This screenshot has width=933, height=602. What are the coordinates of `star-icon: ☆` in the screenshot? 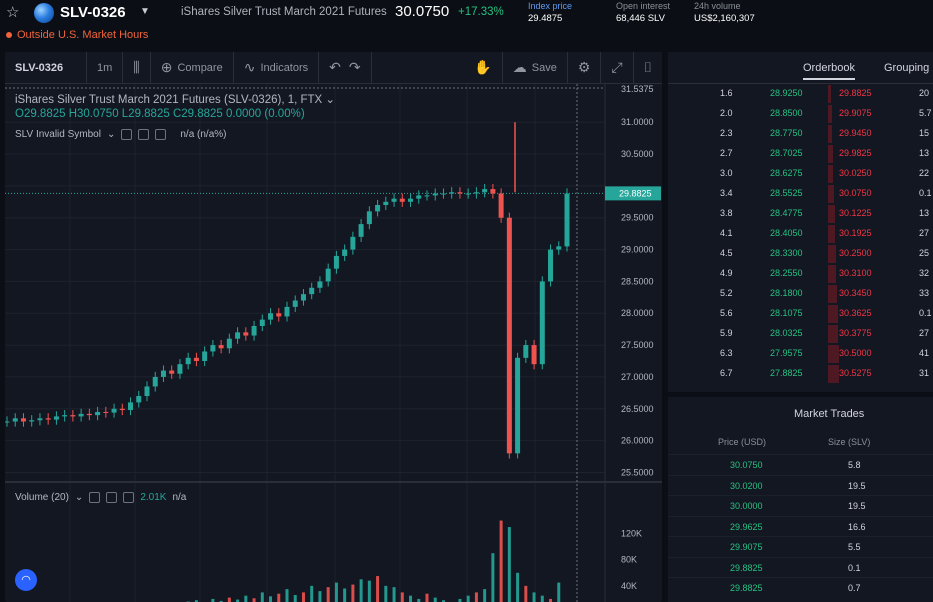 It's located at (13, 12).